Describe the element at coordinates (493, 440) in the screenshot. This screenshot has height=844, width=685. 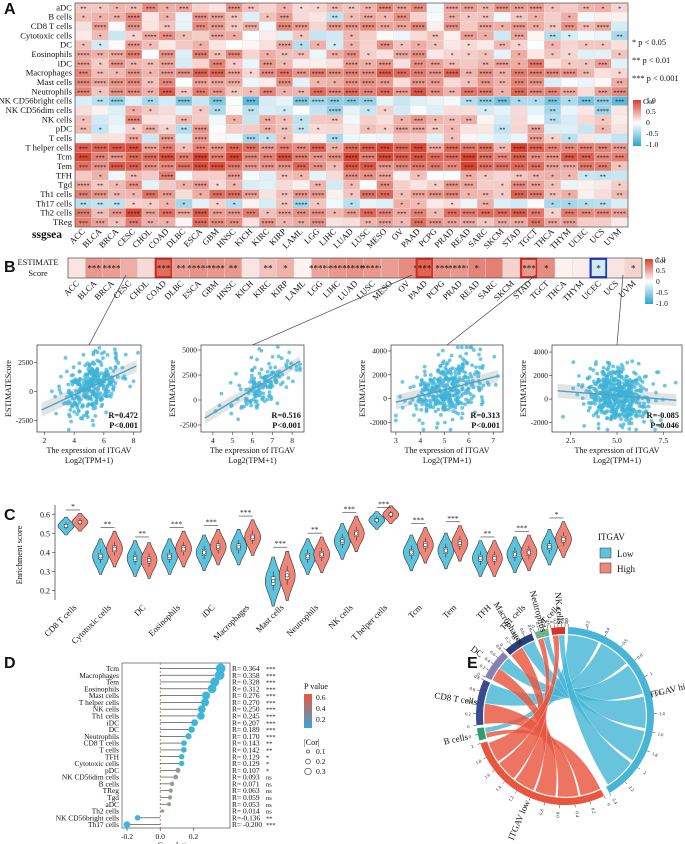
I see `scatter-x-tick-label: 7` at that location.